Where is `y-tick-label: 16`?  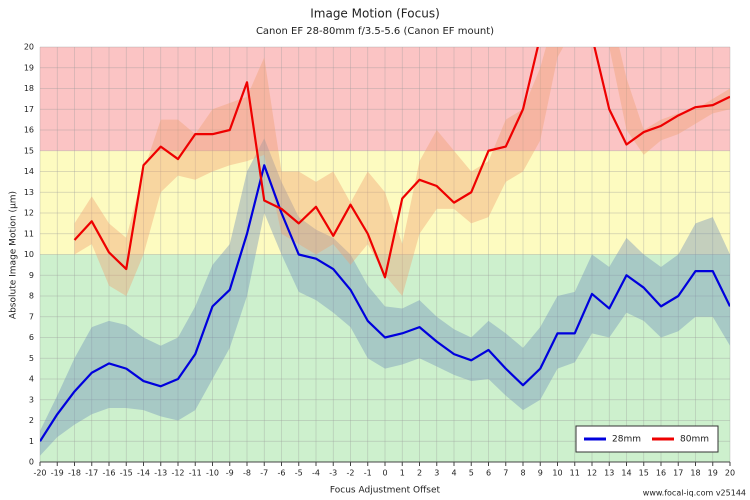
y-tick-label: 16 is located at coordinates (29, 130).